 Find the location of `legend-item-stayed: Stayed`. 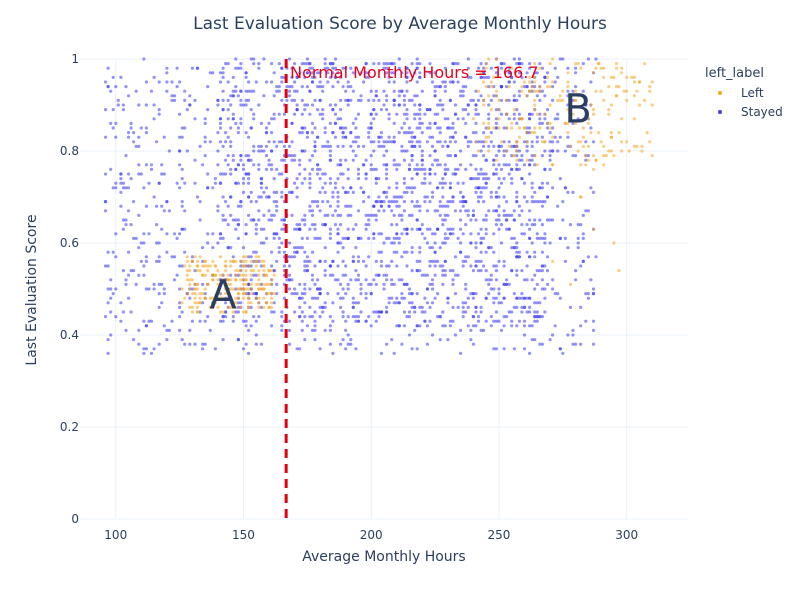

legend-item-stayed: Stayed is located at coordinates (750, 112).